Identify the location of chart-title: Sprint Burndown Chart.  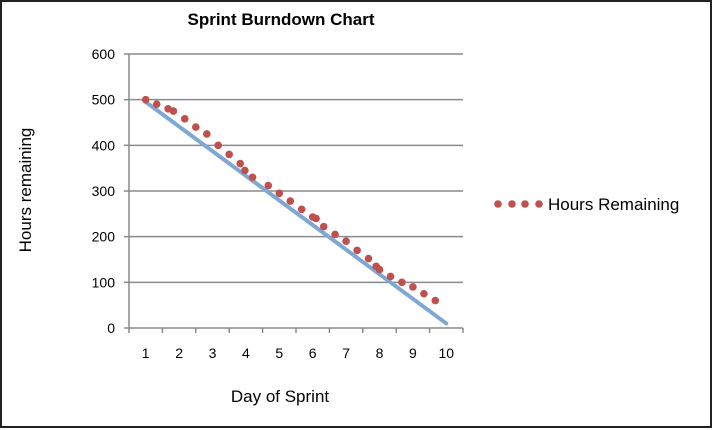
(281, 19).